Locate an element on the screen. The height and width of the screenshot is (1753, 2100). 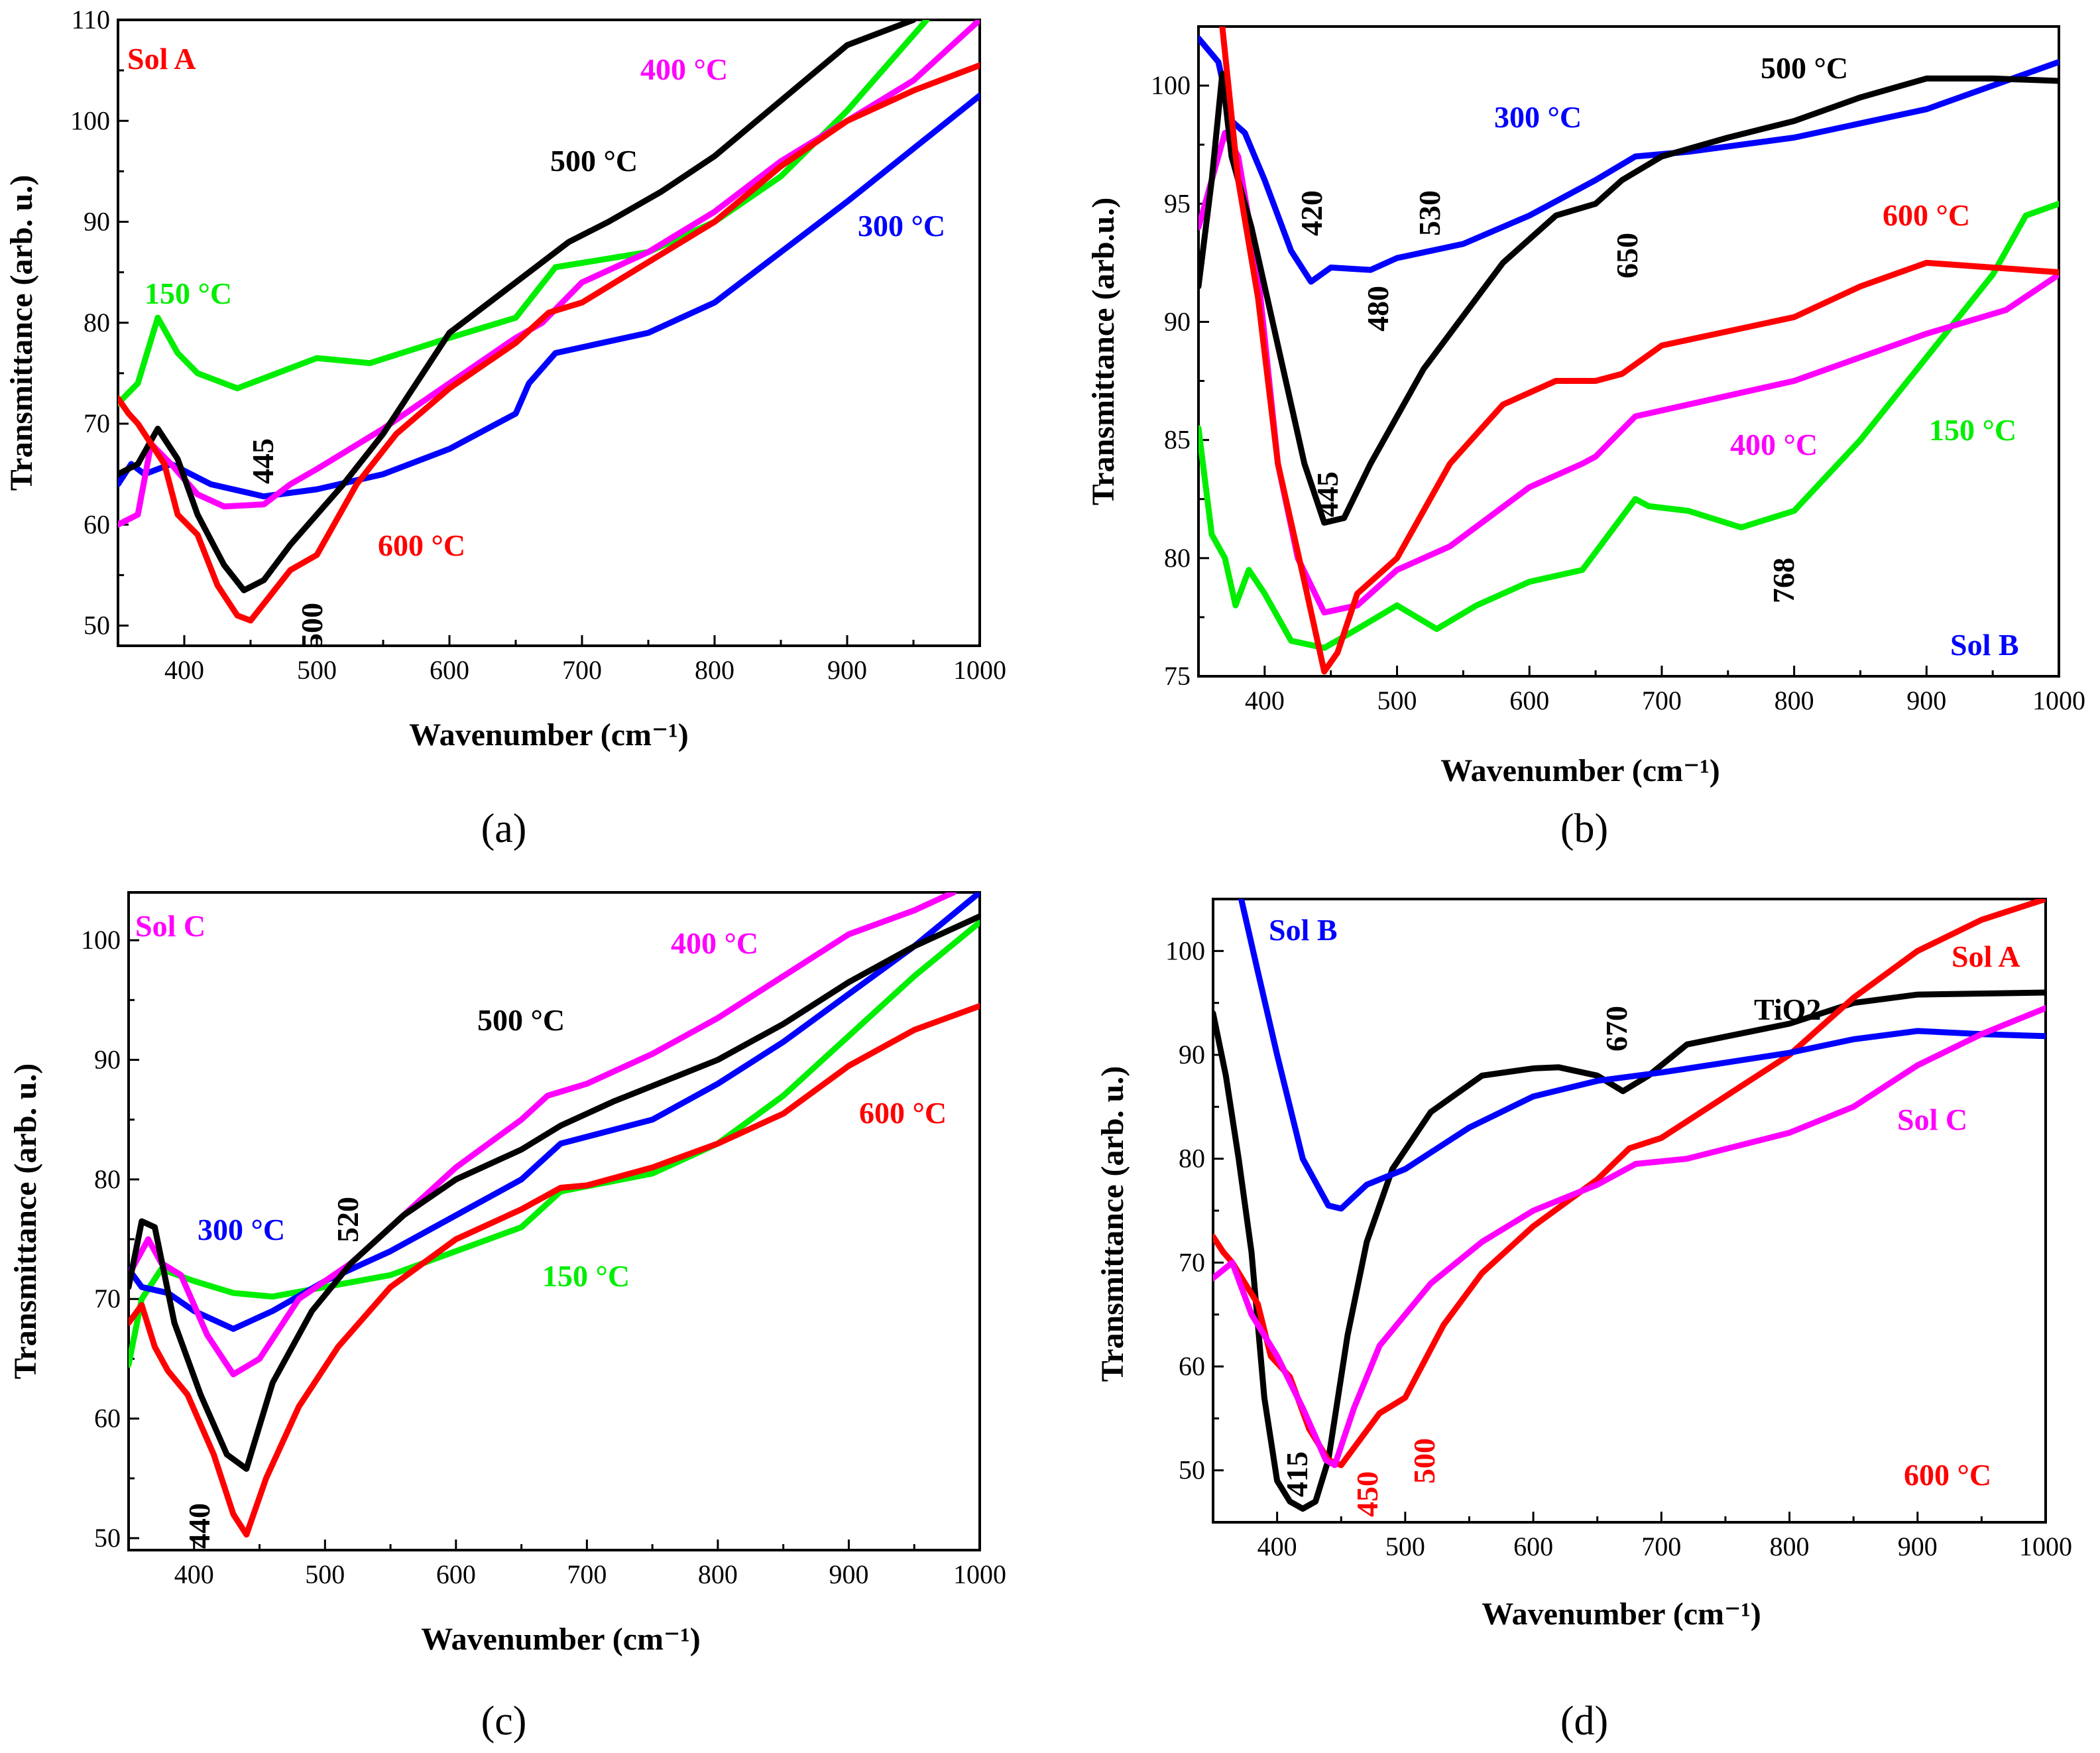
annotation-445: 445 is located at coordinates (1327, 494).